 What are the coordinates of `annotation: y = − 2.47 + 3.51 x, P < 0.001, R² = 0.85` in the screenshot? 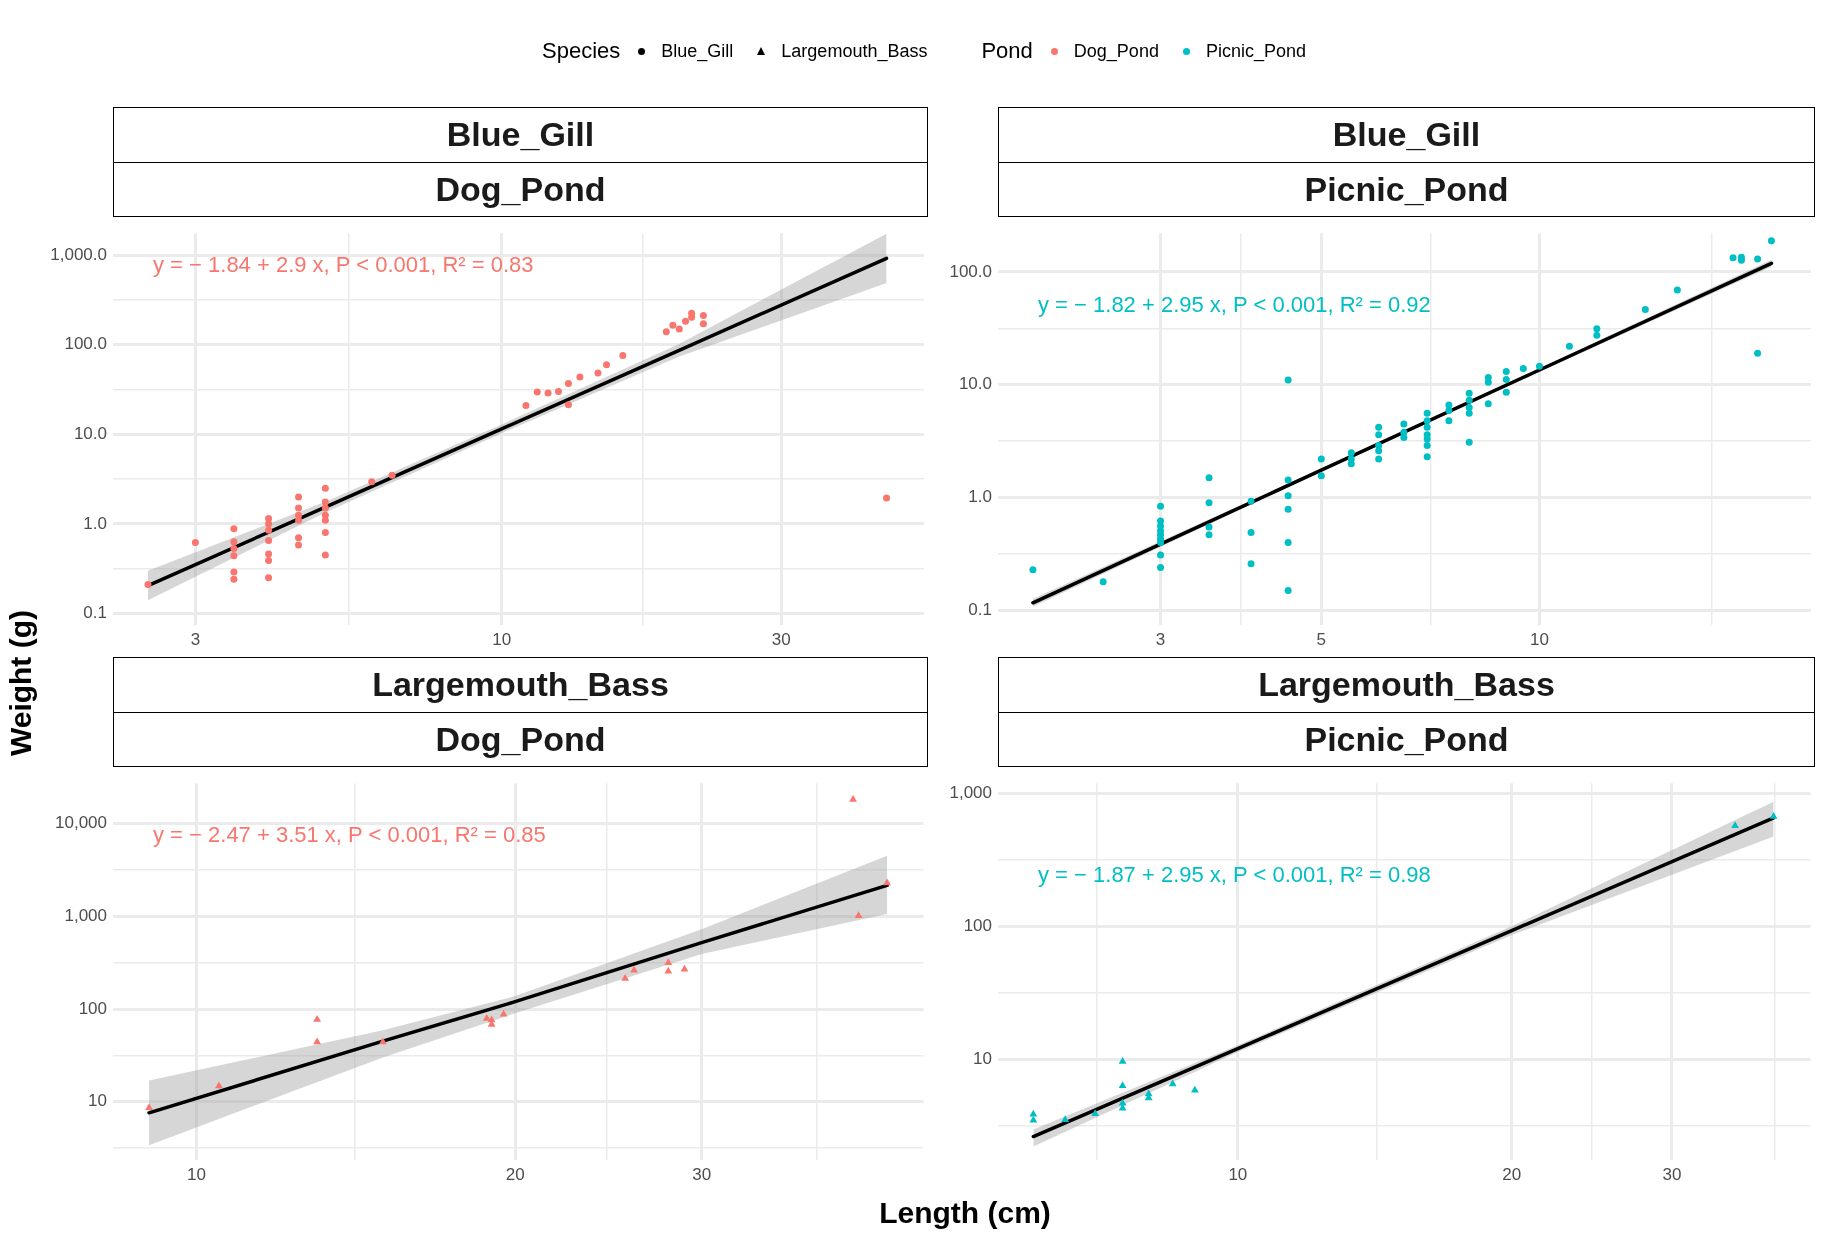 It's located at (349, 835).